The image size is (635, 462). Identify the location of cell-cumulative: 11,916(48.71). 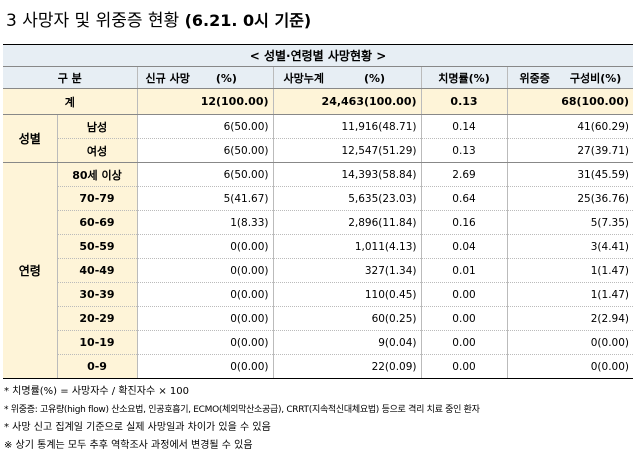
(346, 126).